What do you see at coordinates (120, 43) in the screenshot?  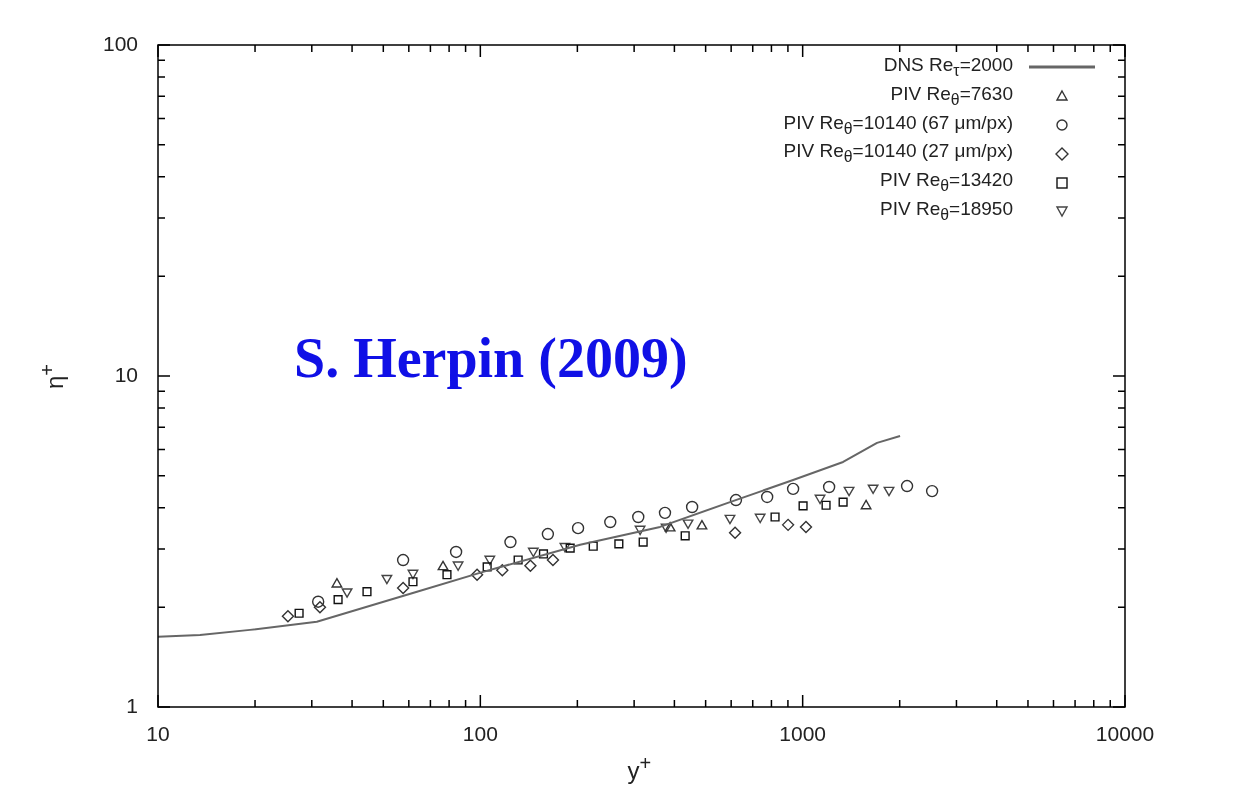 I see `y-tick-label: 100` at bounding box center [120, 43].